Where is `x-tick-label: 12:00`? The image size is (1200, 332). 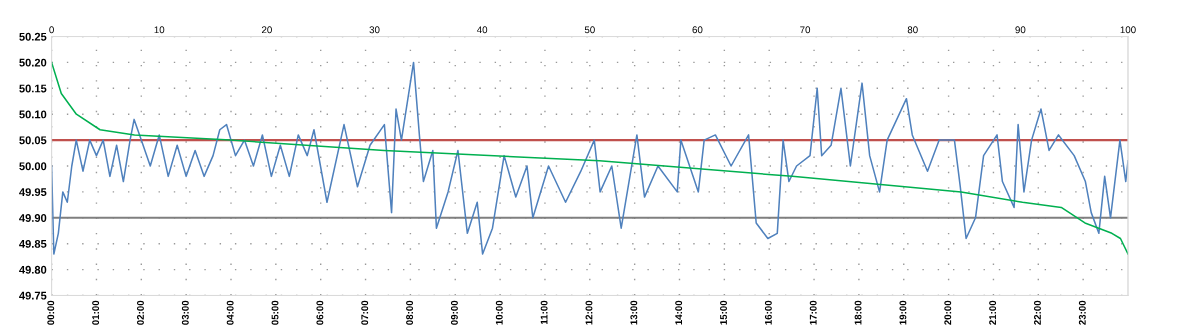 x-tick-label: 12:00 is located at coordinates (589, 312).